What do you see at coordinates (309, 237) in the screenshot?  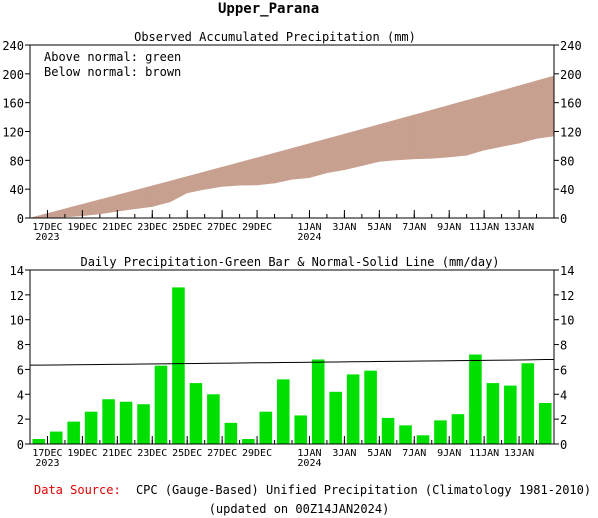 I see `x-tick-sublabel: 2024` at bounding box center [309, 237].